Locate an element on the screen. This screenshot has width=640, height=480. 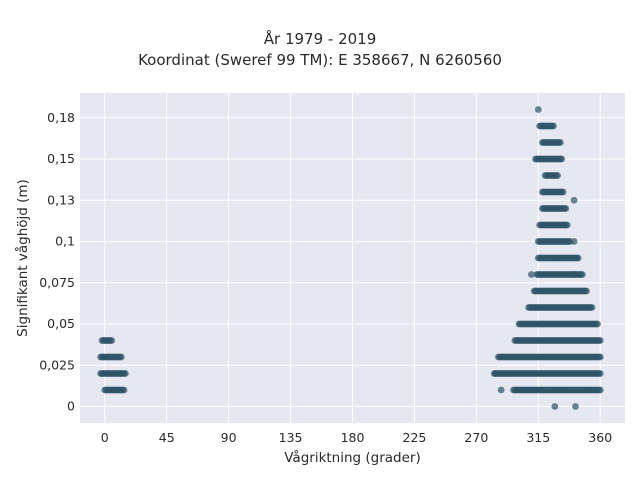
y-axis-label: Signifikant våghöjd (m) is located at coordinates (22, 258).